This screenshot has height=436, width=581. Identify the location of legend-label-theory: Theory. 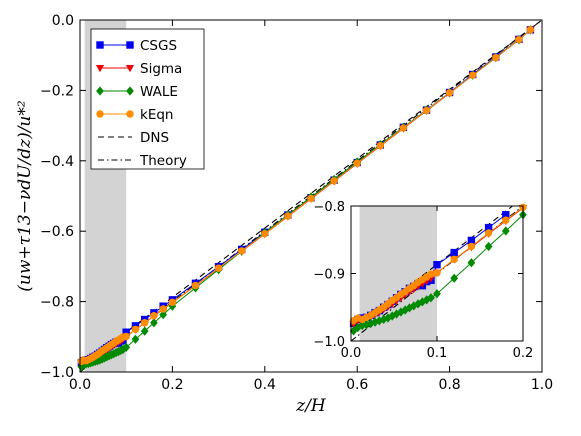
(163, 161).